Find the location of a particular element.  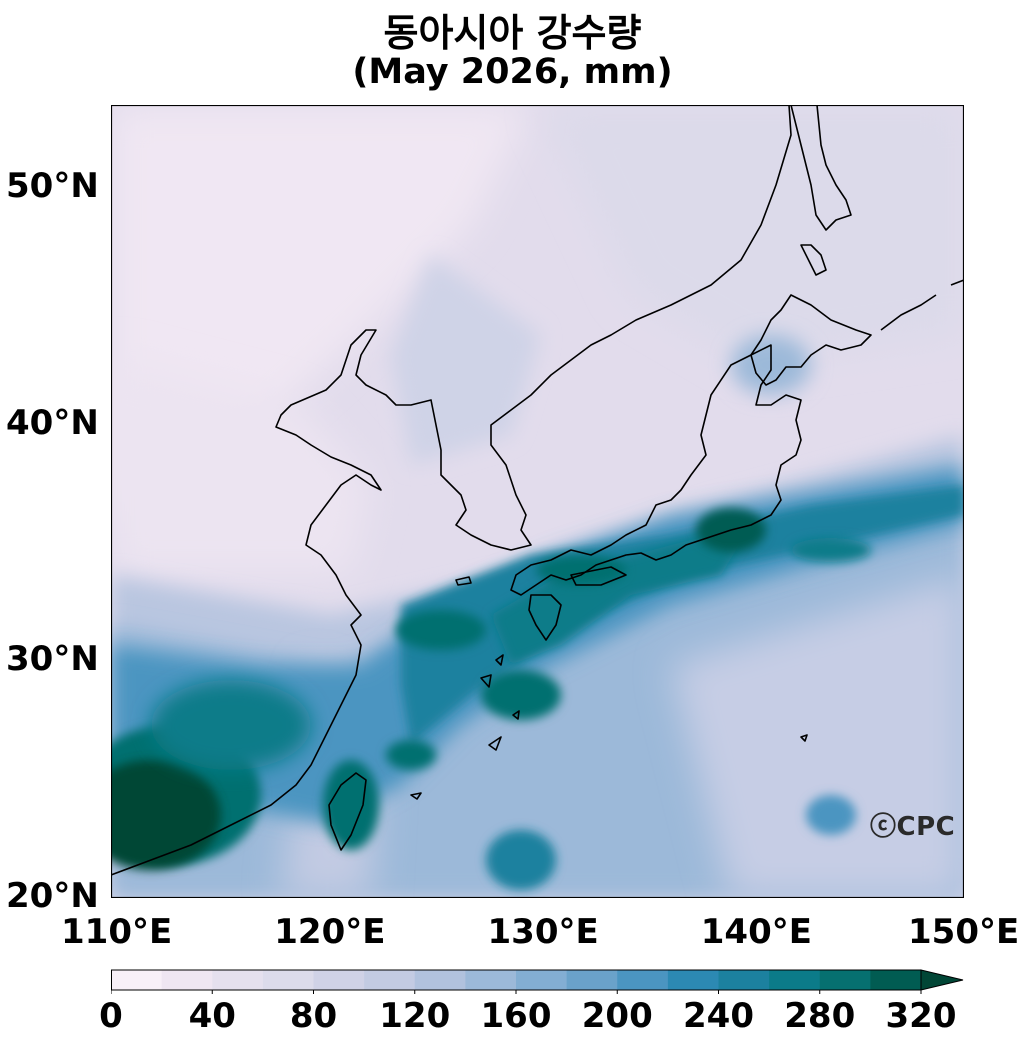

lon-tick-label: 150°E is located at coordinates (964, 932).